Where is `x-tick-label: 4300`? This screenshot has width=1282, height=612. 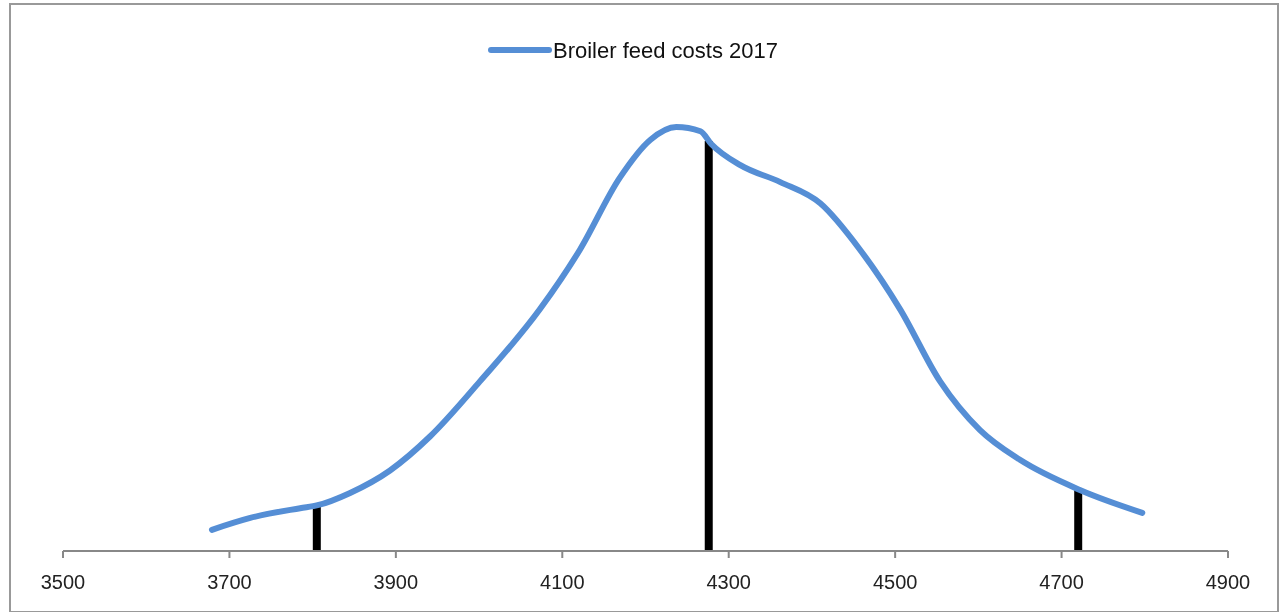 x-tick-label: 4300 is located at coordinates (728, 582).